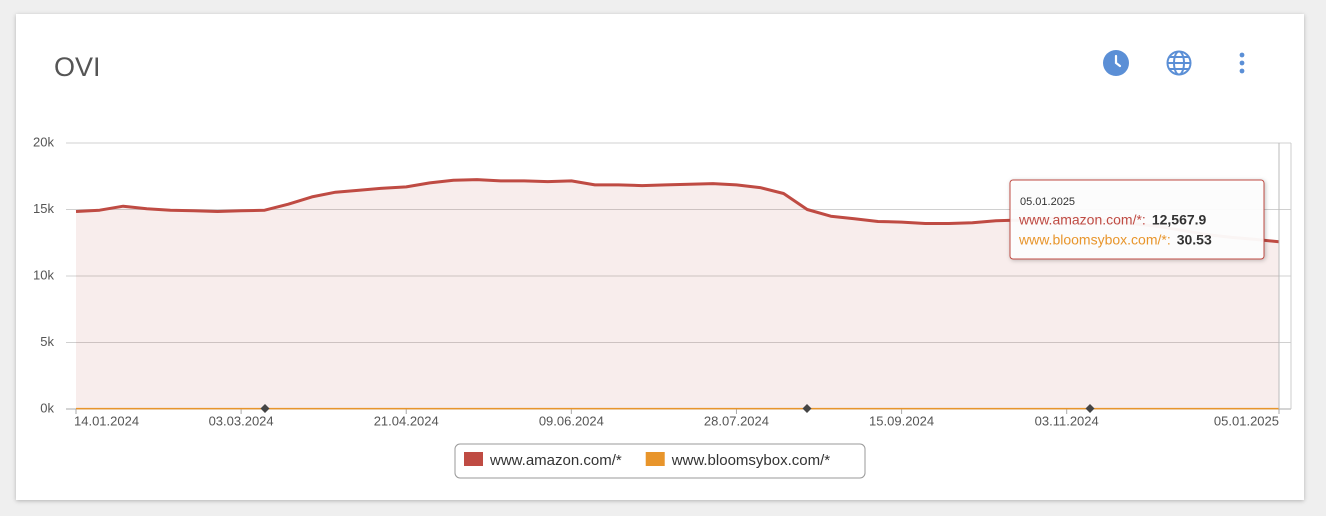 The height and width of the screenshot is (516, 1326). I want to click on legend-label: www.amazon.com/*, so click(555, 460).